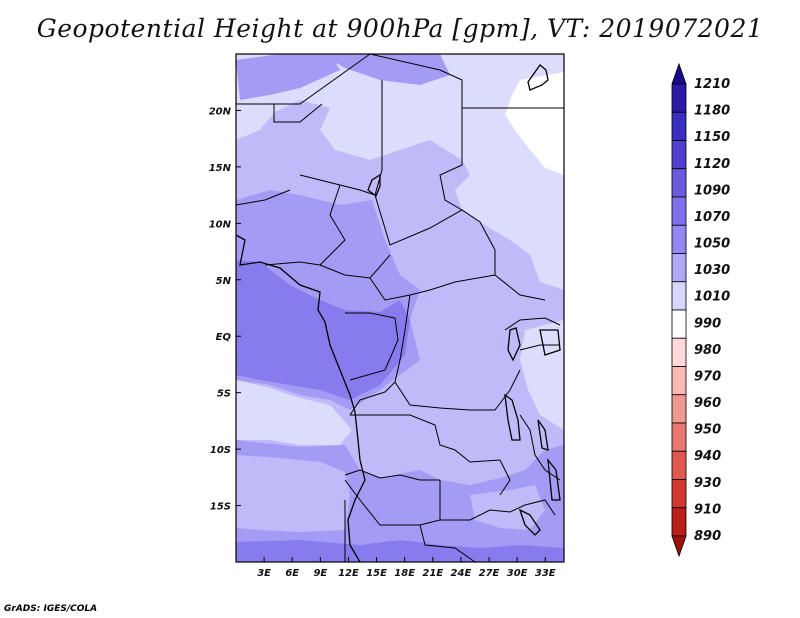  I want to click on x-tick-label-24E: 24E, so click(461, 573).